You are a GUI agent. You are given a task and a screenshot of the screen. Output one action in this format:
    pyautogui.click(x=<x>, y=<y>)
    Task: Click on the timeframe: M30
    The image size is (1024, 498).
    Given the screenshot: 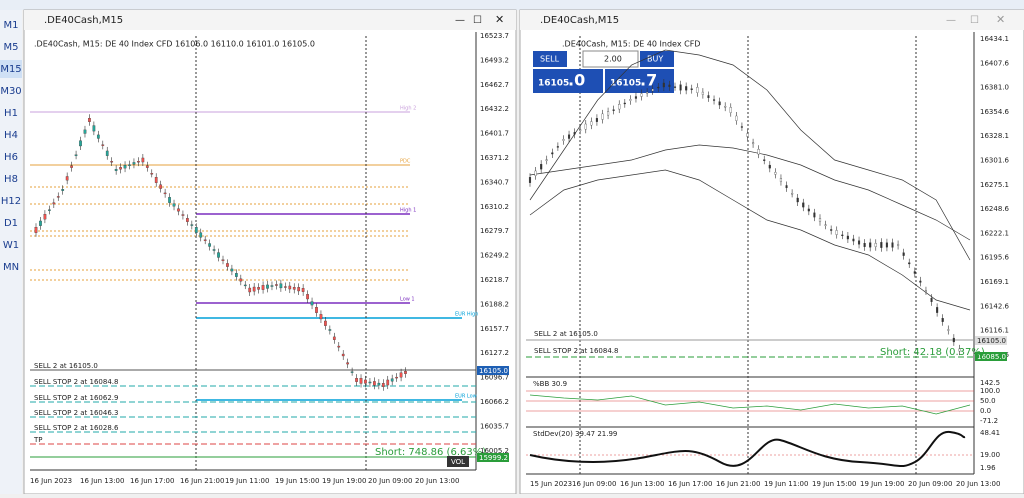 What is the action you would take?
    pyautogui.click(x=10, y=91)
    